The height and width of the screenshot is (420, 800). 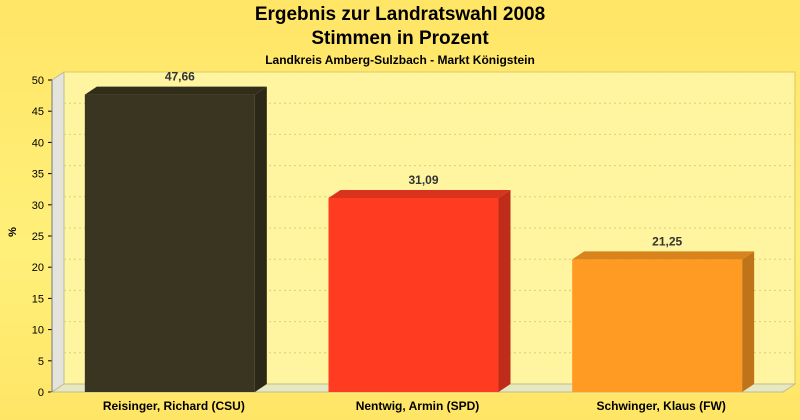 What do you see at coordinates (38, 81) in the screenshot?
I see `y-tick-label: 50` at bounding box center [38, 81].